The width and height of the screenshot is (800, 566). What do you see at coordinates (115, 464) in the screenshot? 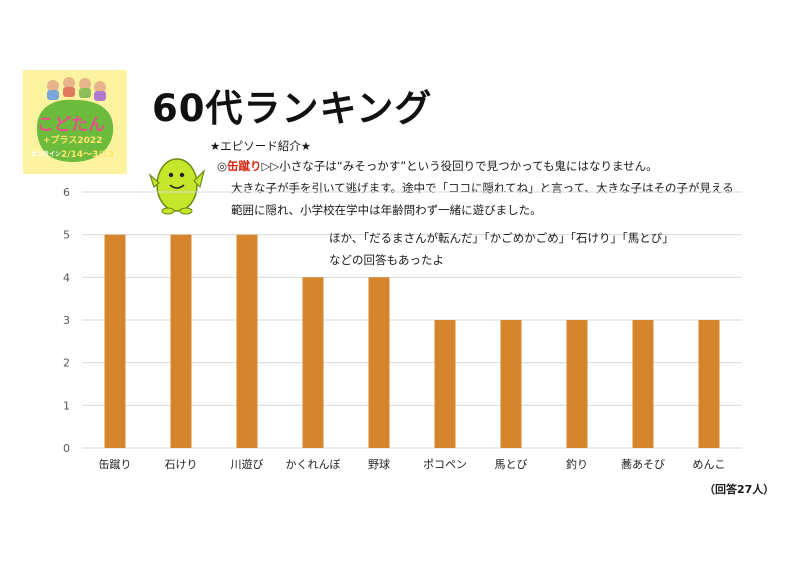
I see `x-category-label: 缶蹴り` at bounding box center [115, 464].